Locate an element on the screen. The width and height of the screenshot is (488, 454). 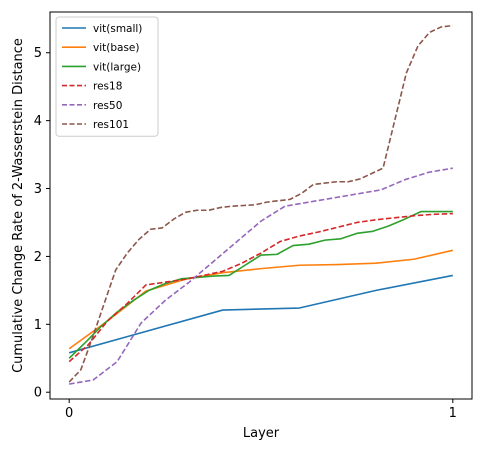
legend-label: vit(small) is located at coordinates (117, 29).